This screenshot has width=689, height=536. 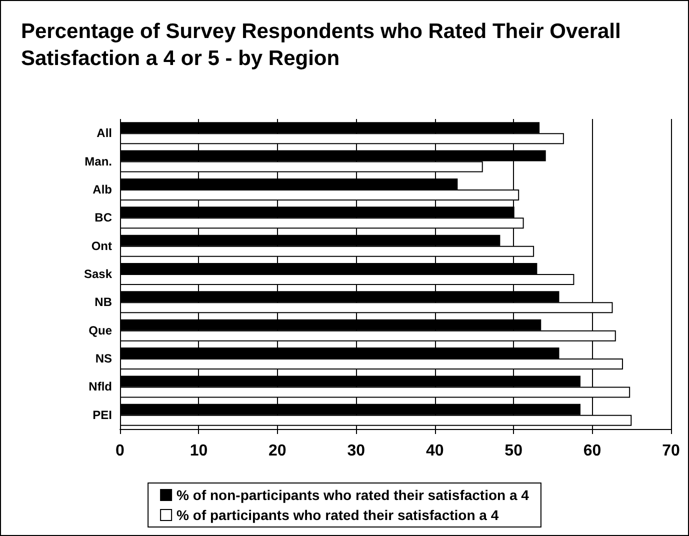 I want to click on y-tick-label: Sask, so click(x=98, y=274).